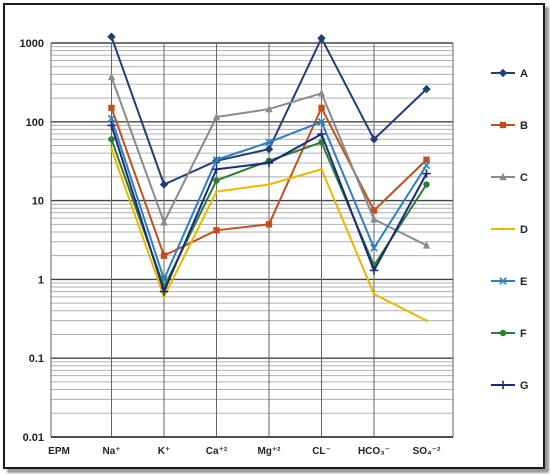 The width and height of the screenshot is (550, 474). Describe the element at coordinates (41, 280) in the screenshot. I see `y-tick-label: 1` at that location.